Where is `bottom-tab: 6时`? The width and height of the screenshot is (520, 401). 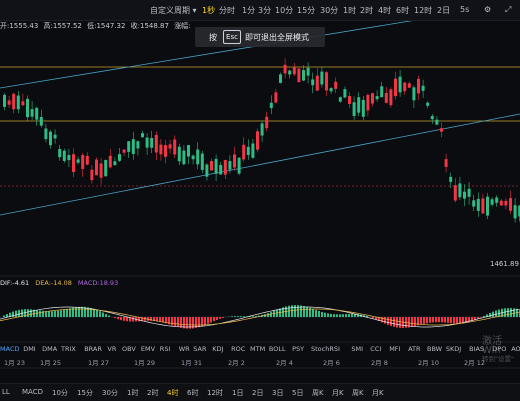 bottom-tab: 6时 is located at coordinates (192, 393).